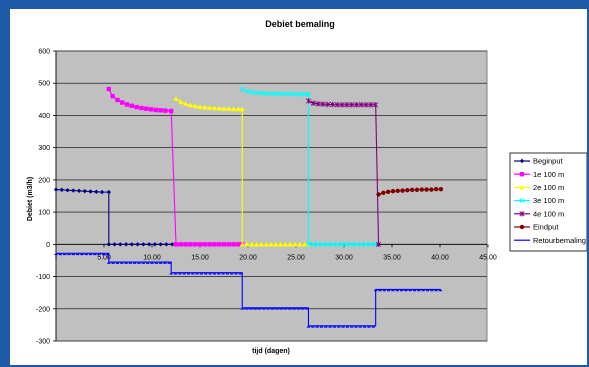 The height and width of the screenshot is (367, 589). What do you see at coordinates (43, 197) in the screenshot?
I see `y-tick-labels: 600 500 400 300 200 100 0 -100 -200 -300` at bounding box center [43, 197].